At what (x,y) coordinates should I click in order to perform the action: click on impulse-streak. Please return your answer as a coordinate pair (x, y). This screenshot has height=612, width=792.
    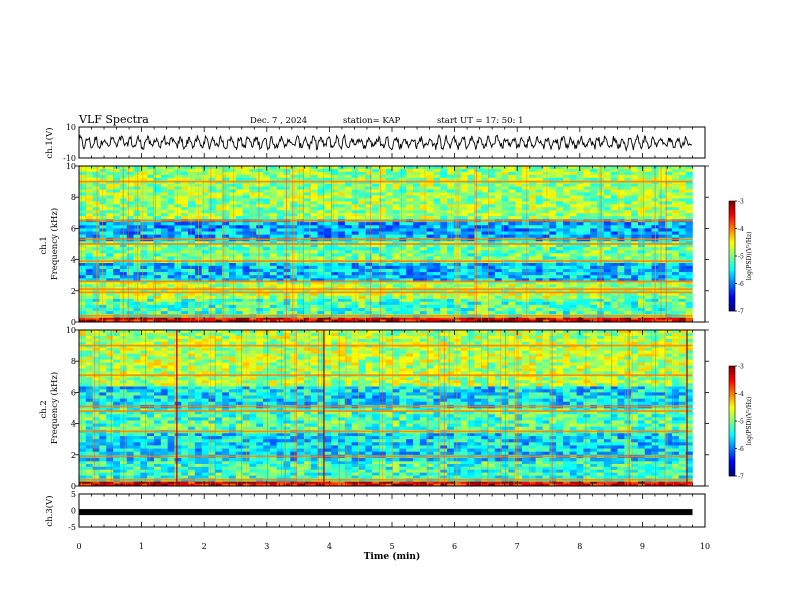
    Looking at the image, I should click on (259, 244).